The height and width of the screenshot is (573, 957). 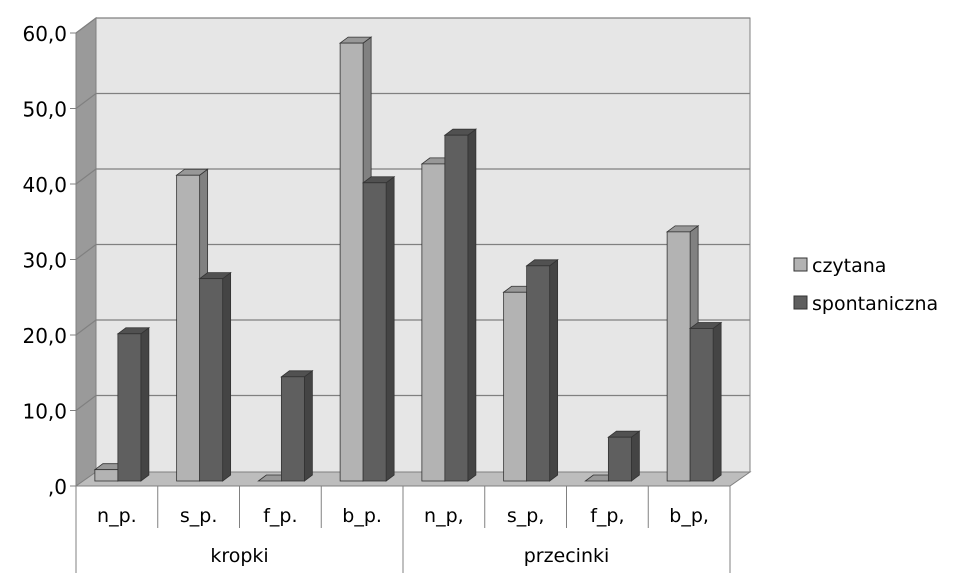 What do you see at coordinates (567, 556) in the screenshot?
I see `x-group-label: przecinki` at bounding box center [567, 556].